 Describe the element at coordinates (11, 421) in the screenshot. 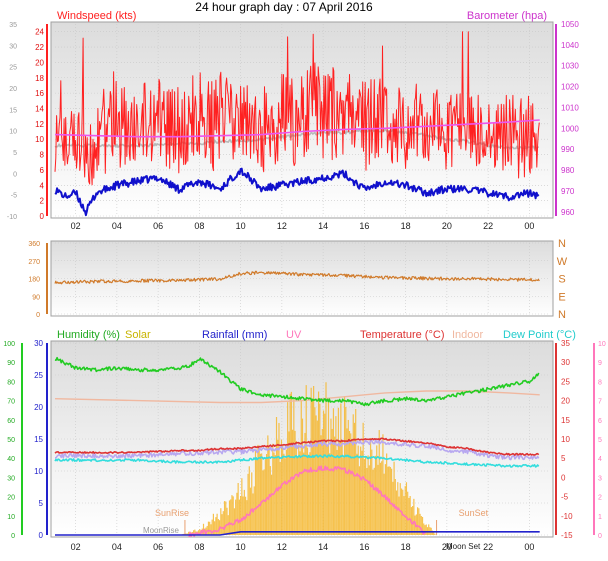

I see `humidity-tick-label: 60` at that location.